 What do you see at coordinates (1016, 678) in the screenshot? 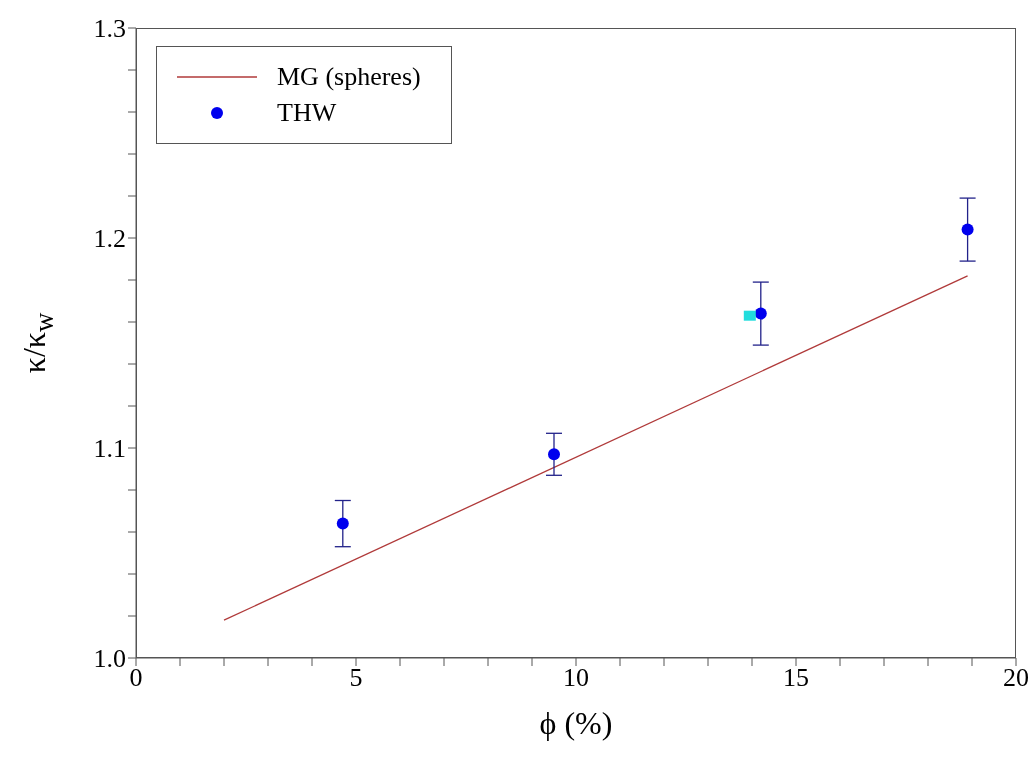
I see `x-tick-label: 20` at bounding box center [1016, 678].